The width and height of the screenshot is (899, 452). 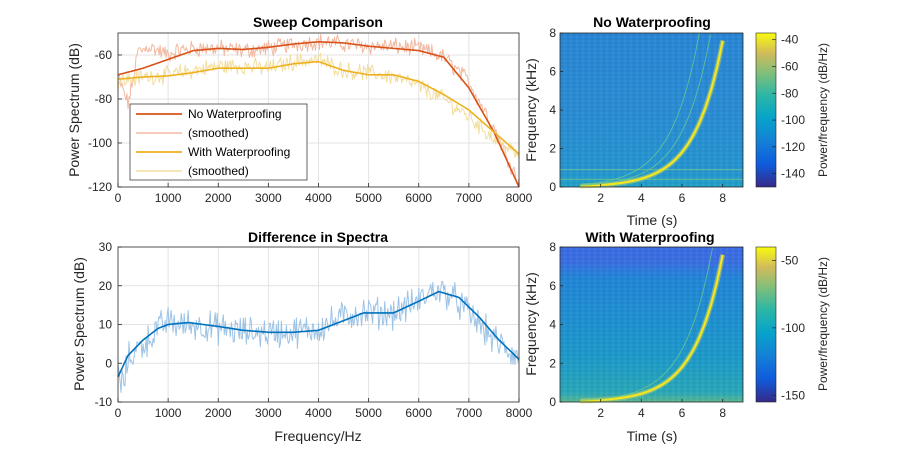 I want to click on y-tick-label: -60, so click(x=104, y=55).